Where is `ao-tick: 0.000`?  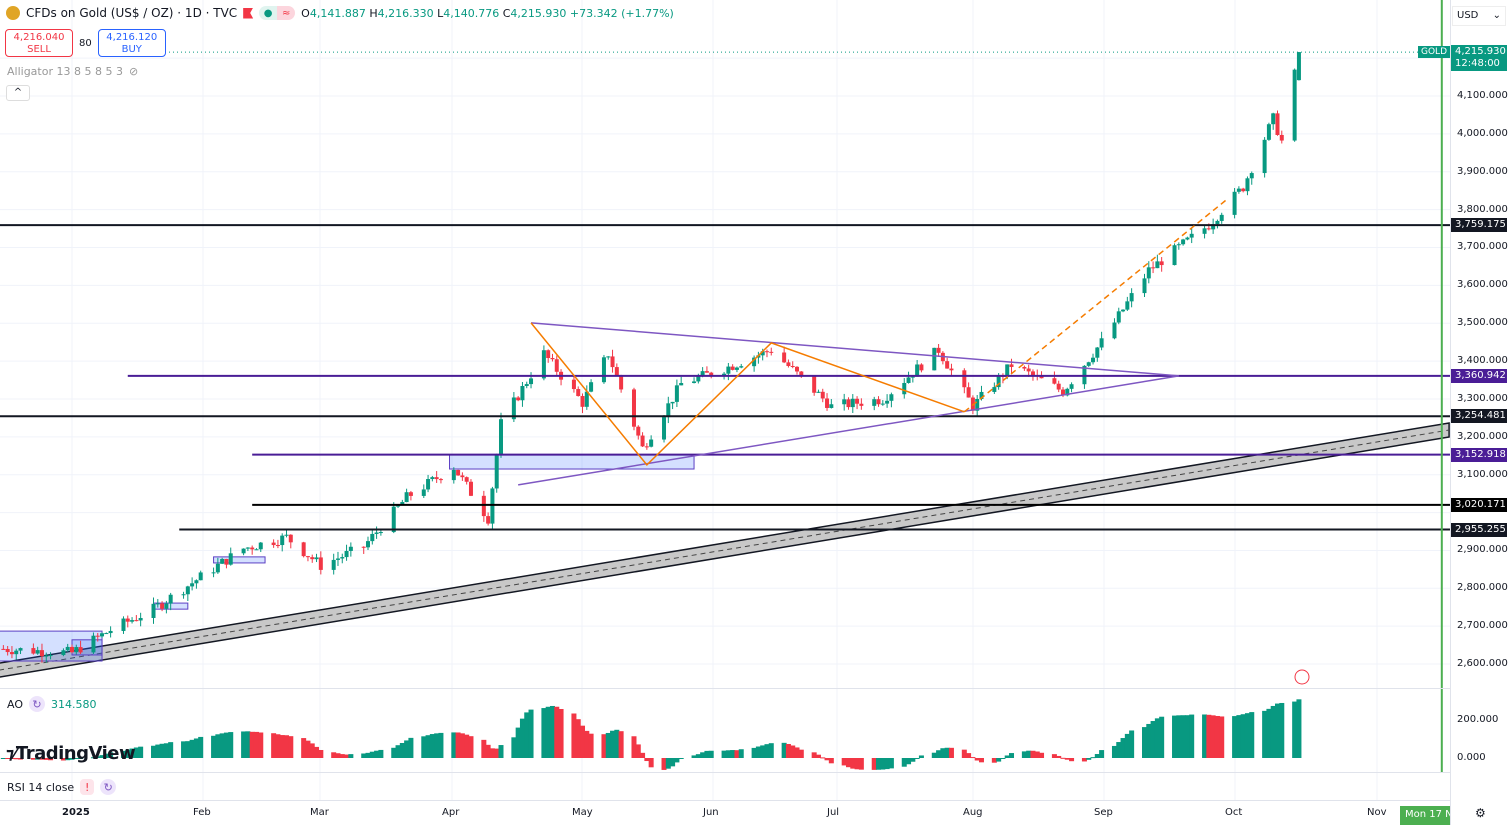 ao-tick: 0.000 is located at coordinates (1471, 757).